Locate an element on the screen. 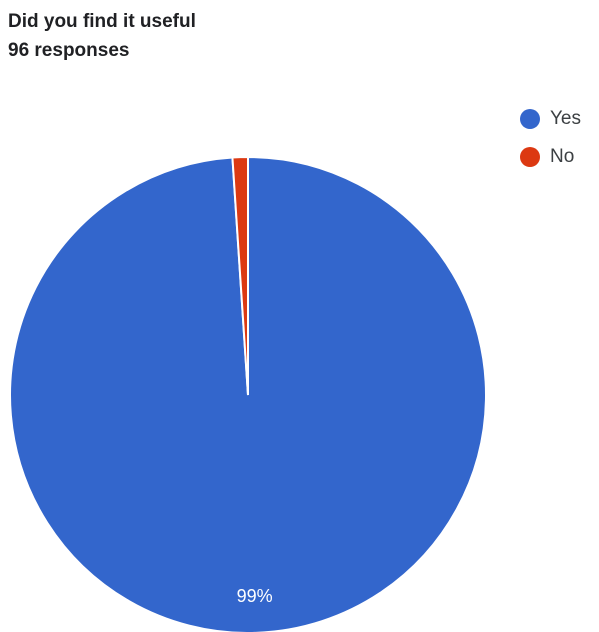 This screenshot has height=632, width=599. legend-item-yes: Yes is located at coordinates (550, 119).